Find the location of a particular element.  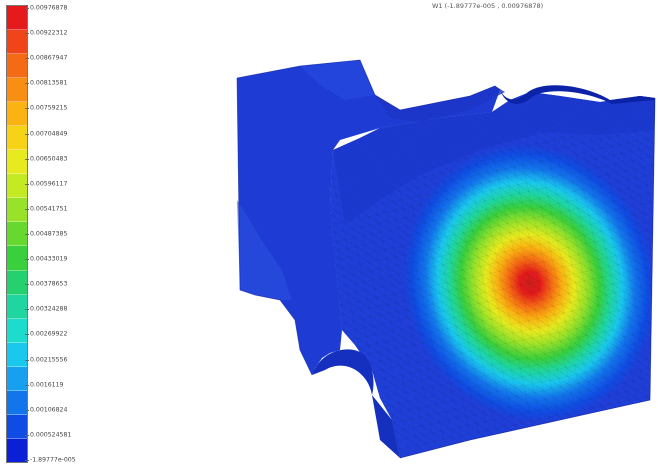

colorbar-label: 0.00487385 is located at coordinates (49, 234).